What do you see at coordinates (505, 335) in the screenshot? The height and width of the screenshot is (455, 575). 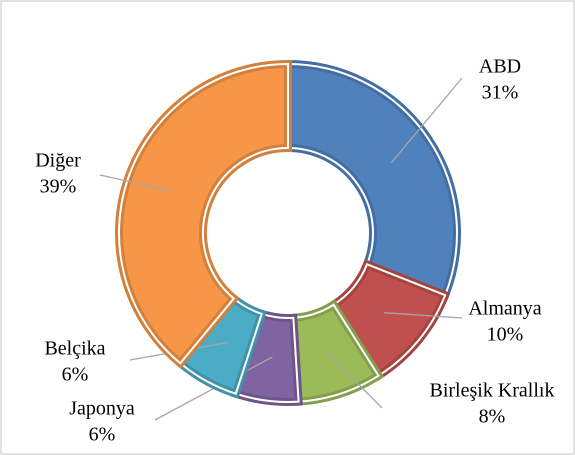 I see `value-label: 10%` at bounding box center [505, 335].